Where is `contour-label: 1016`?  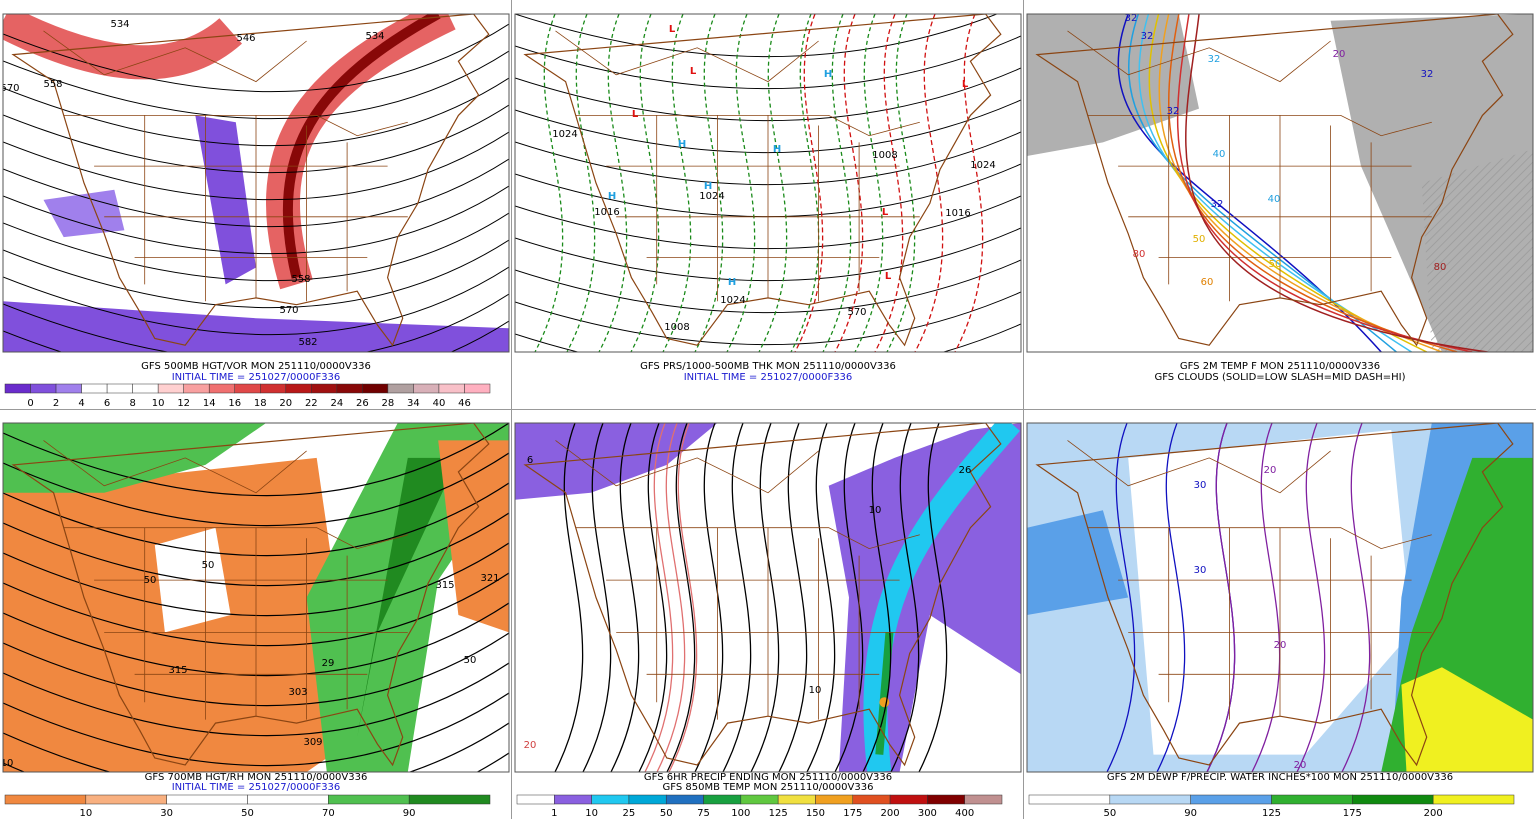 contour-label: 1016 is located at coordinates (606, 212).